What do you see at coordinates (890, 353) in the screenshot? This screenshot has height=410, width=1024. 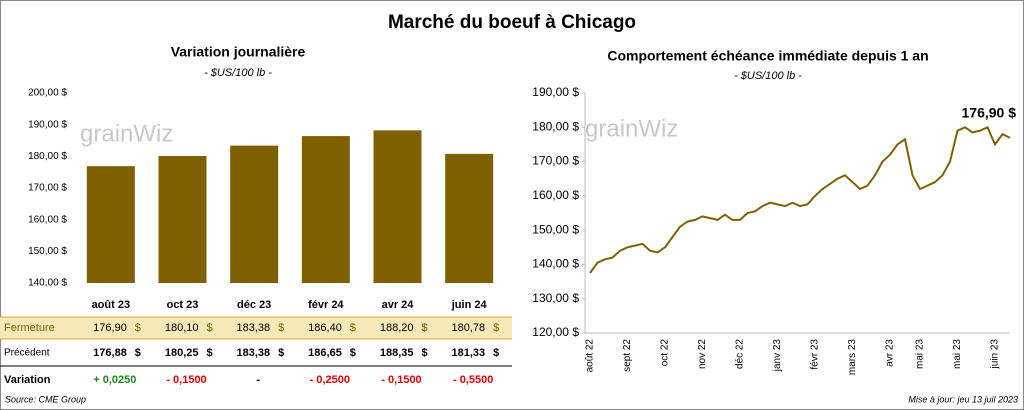 I see `x-tick-label: avr 23` at bounding box center [890, 353].